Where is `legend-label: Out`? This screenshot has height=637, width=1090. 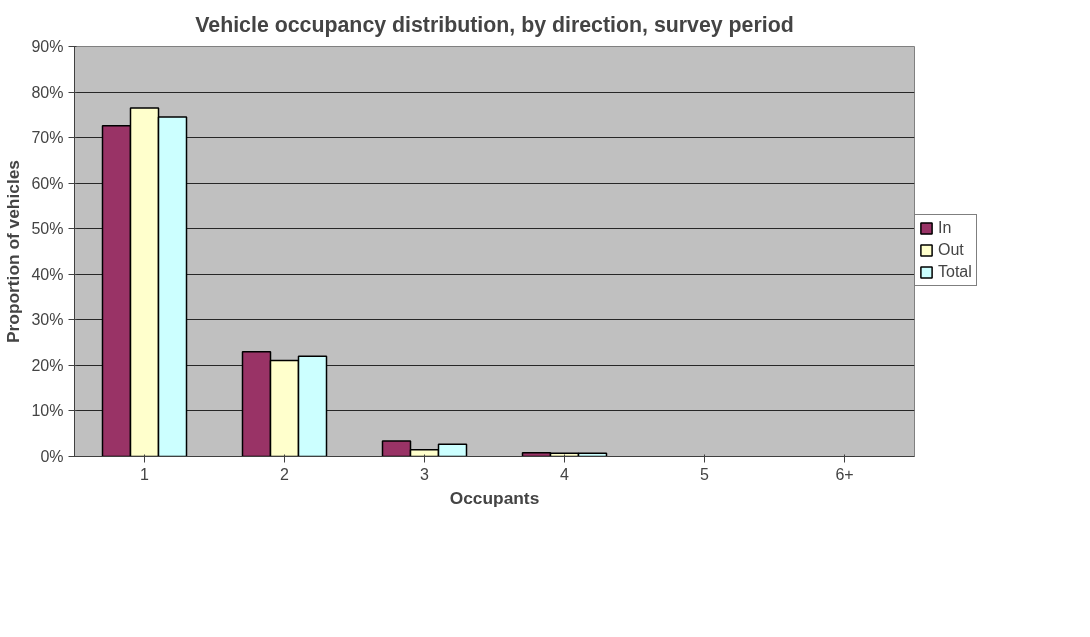 legend-label: Out is located at coordinates (951, 250).